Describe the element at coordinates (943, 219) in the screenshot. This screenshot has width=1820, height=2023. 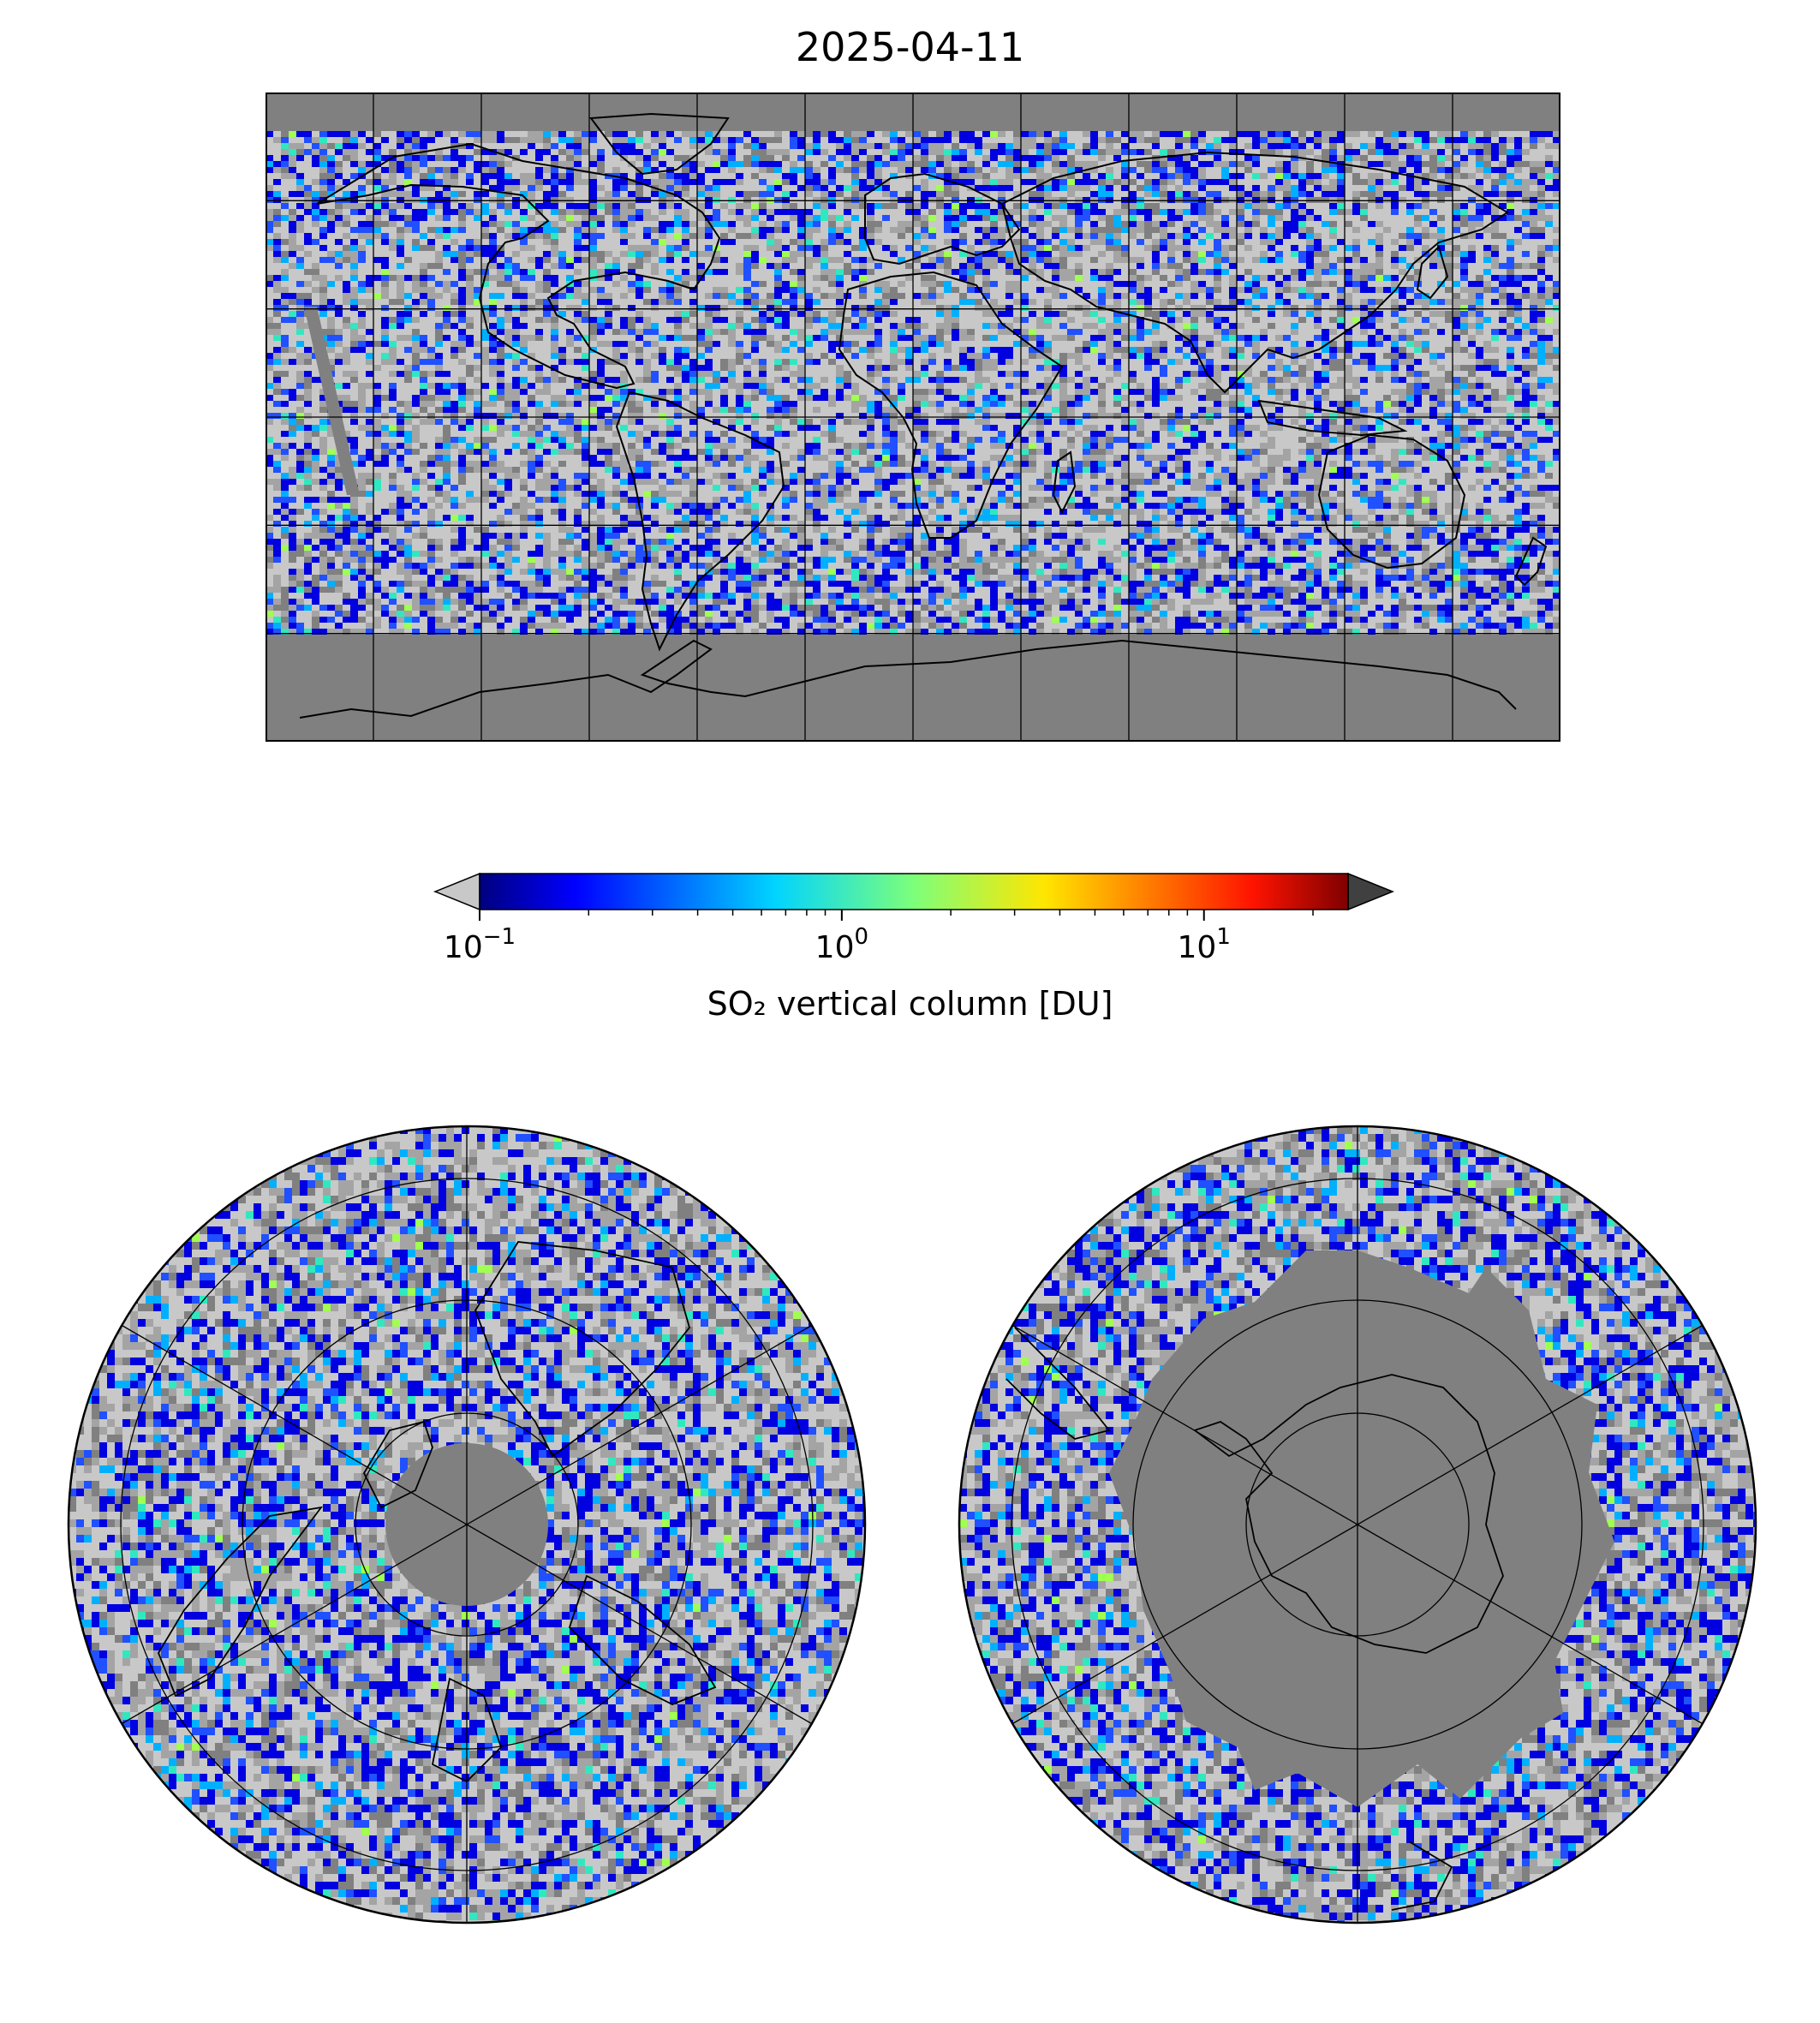
I see `coastline-europe` at that location.